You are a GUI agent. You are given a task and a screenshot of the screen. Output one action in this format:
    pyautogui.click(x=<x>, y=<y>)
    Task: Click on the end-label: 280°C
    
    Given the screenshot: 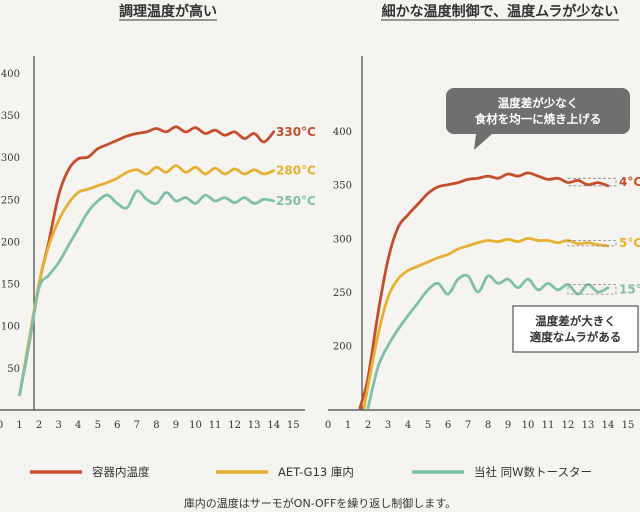 What is the action you would take?
    pyautogui.click(x=296, y=171)
    